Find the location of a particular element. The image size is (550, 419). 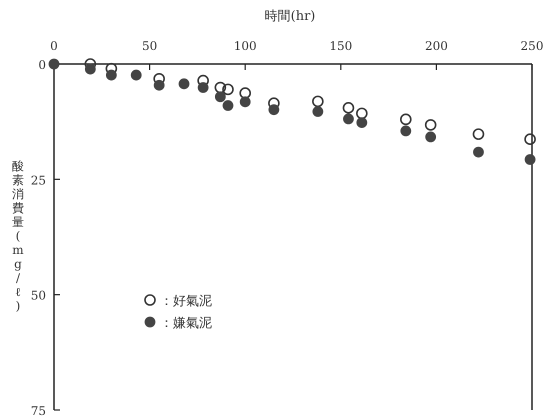

y-tick-label: 25 is located at coordinates (38, 180).